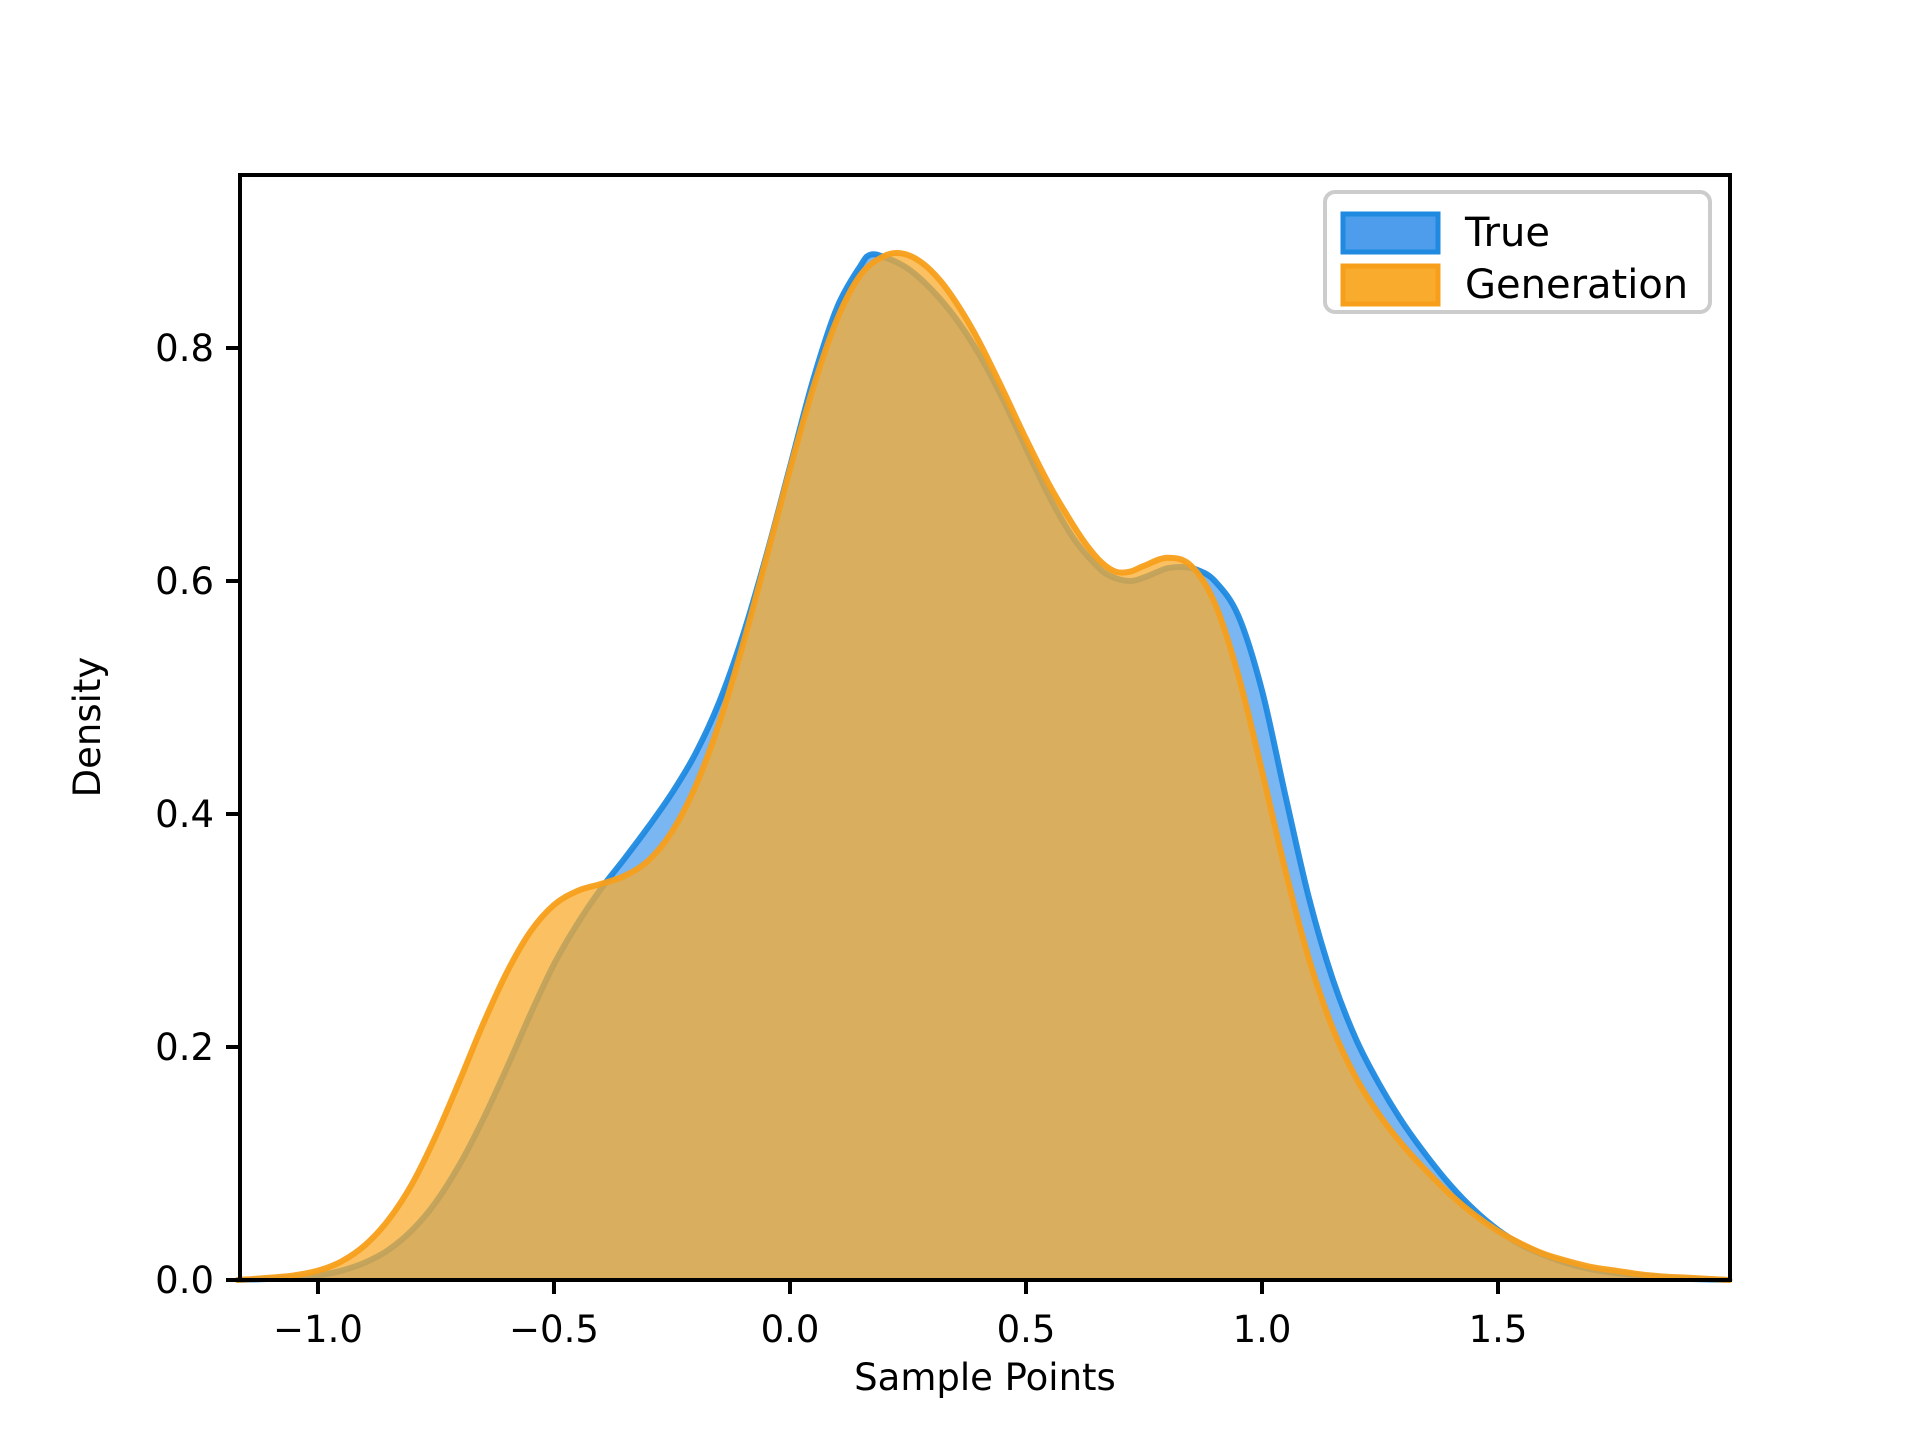  I want to click on y-axis-ticks: 0.0 0.2 0.4 0.6 0.8, so click(197, 814).